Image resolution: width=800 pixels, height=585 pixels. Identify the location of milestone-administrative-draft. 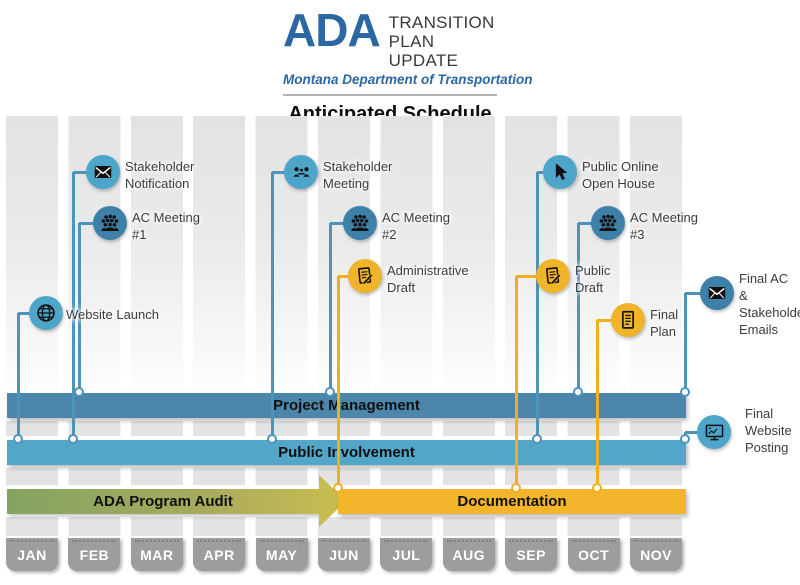
(365, 276).